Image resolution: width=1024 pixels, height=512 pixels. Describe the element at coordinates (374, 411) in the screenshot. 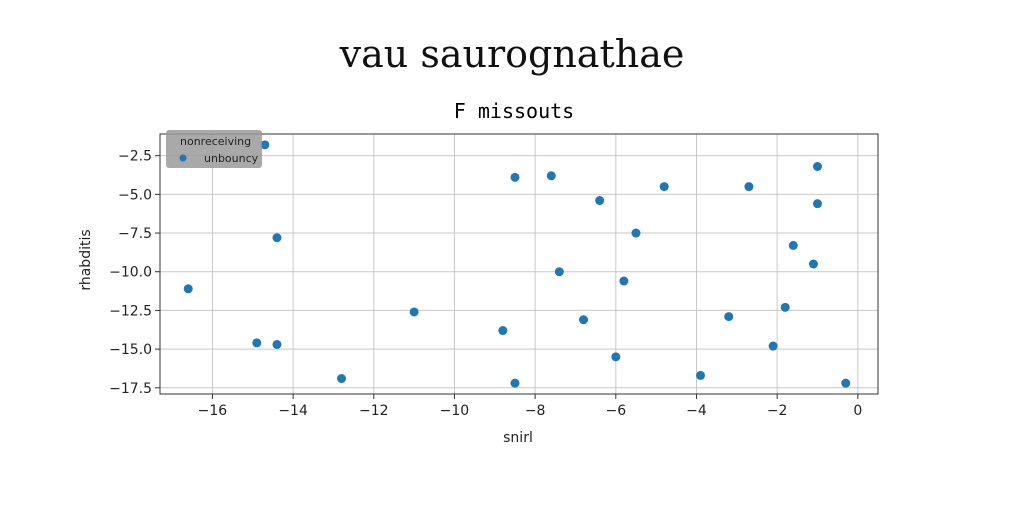

I see `x-tick-label: −12` at that location.